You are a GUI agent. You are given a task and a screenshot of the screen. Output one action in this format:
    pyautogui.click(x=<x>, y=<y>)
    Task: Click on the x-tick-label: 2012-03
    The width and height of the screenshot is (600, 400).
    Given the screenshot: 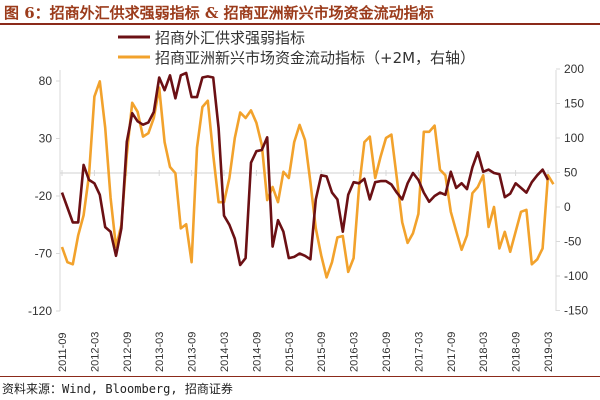 What is the action you would take?
    pyautogui.click(x=95, y=352)
    